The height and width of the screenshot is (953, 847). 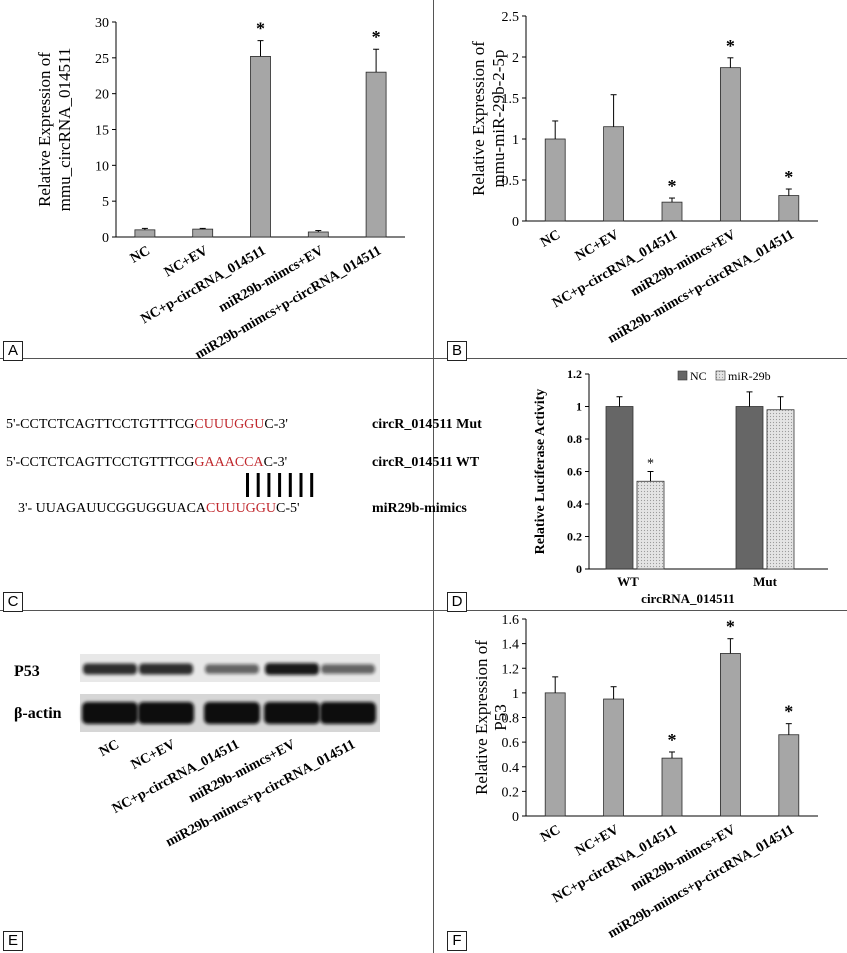 What do you see at coordinates (511, 181) in the screenshot?
I see `panel-b-y-tick-label: 0.5` at bounding box center [511, 181].